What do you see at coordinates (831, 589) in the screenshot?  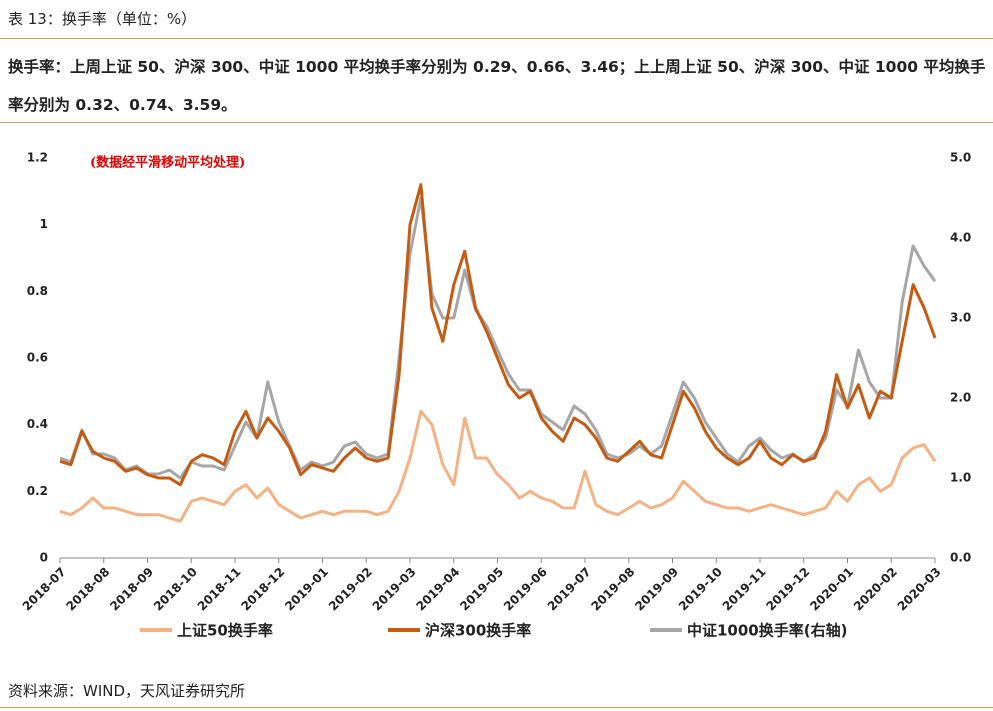 I see `x-tick-label: 2020-01` at bounding box center [831, 589].